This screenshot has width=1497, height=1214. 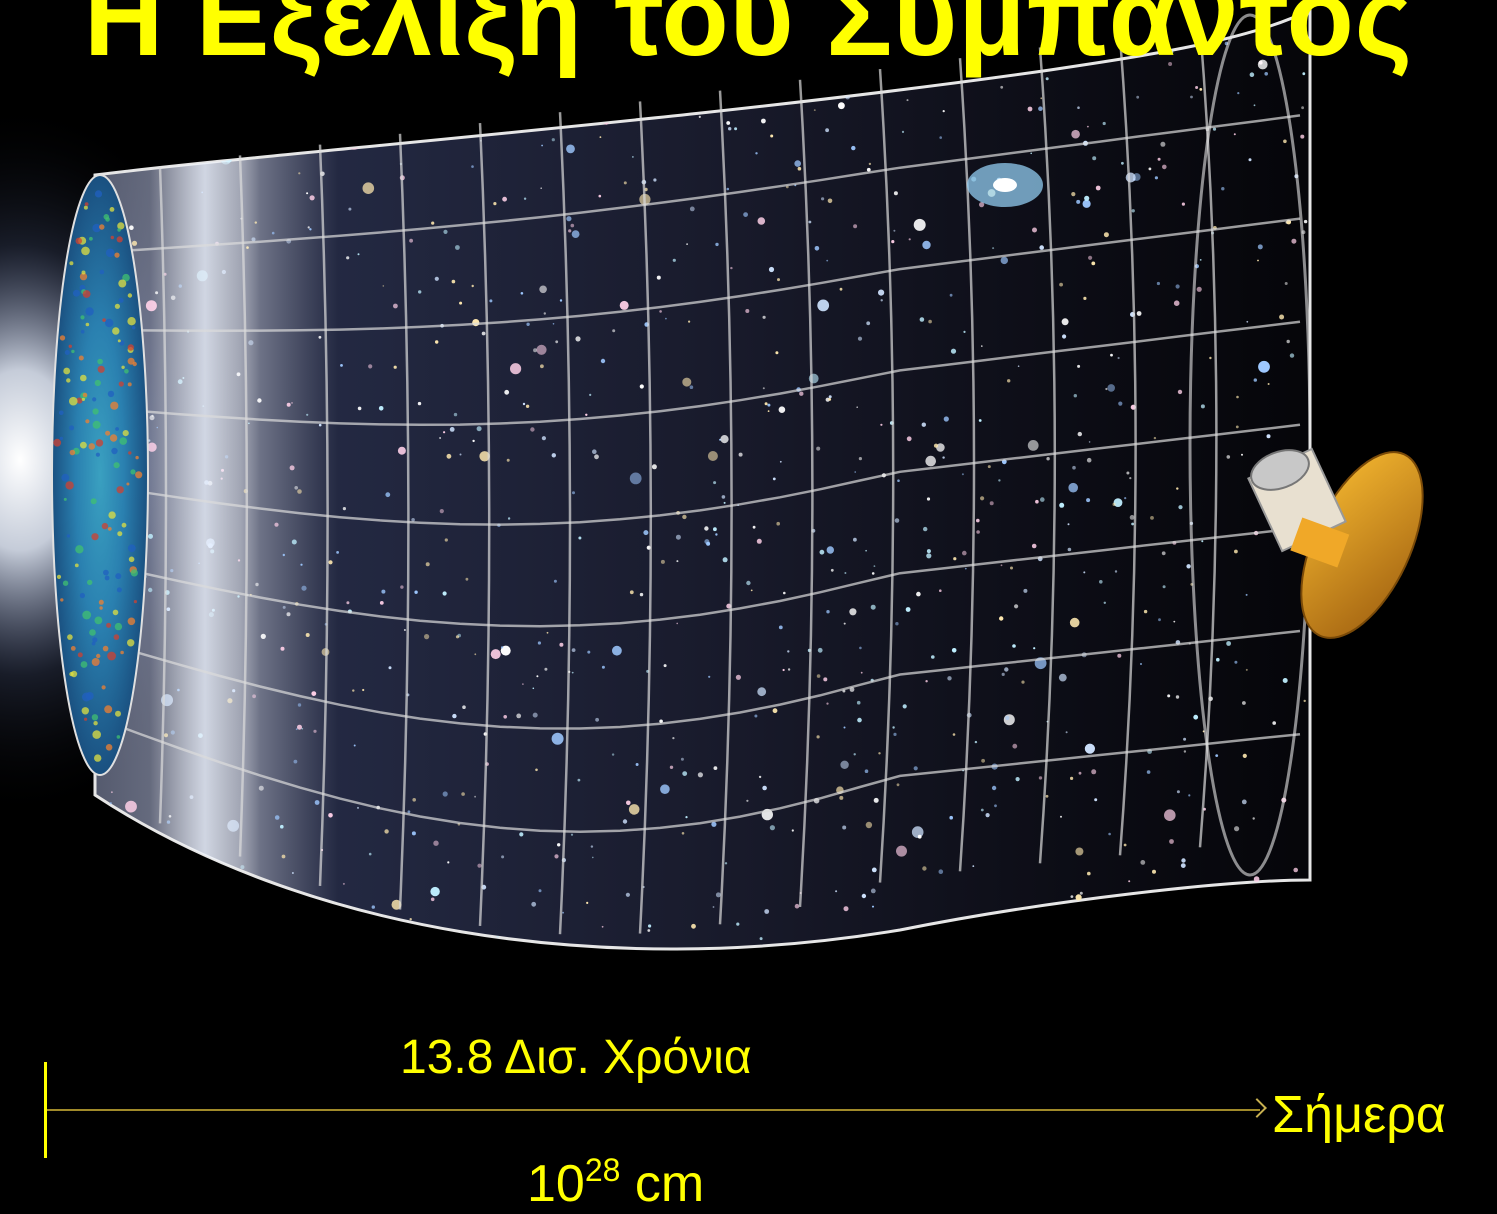 What do you see at coordinates (98, 476) in the screenshot?
I see `cmb-fluctuations` at bounding box center [98, 476].